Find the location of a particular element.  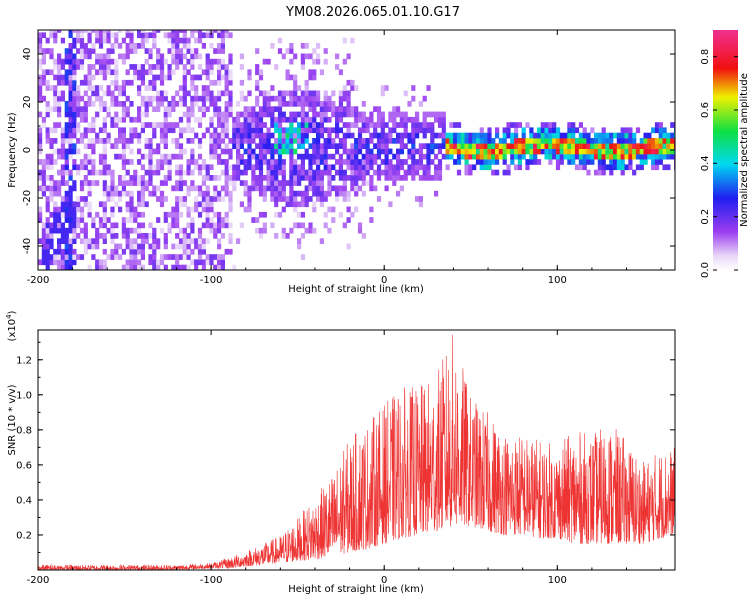

snr-ylabel: SNR (10 * v/v) is located at coordinates (12, 419).